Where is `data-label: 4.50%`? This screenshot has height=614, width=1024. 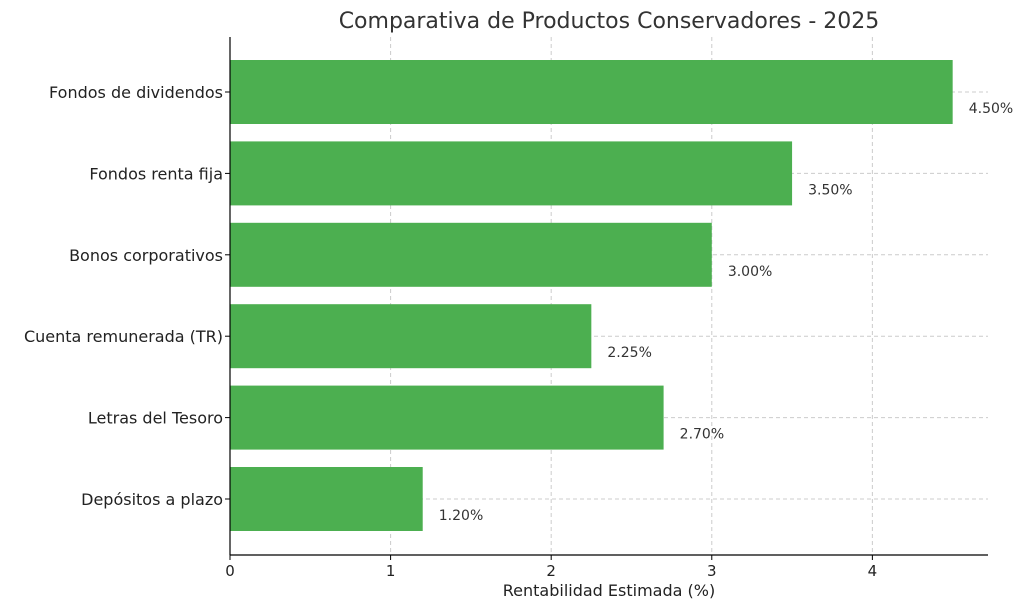
data-label: 4.50% is located at coordinates (991, 109).